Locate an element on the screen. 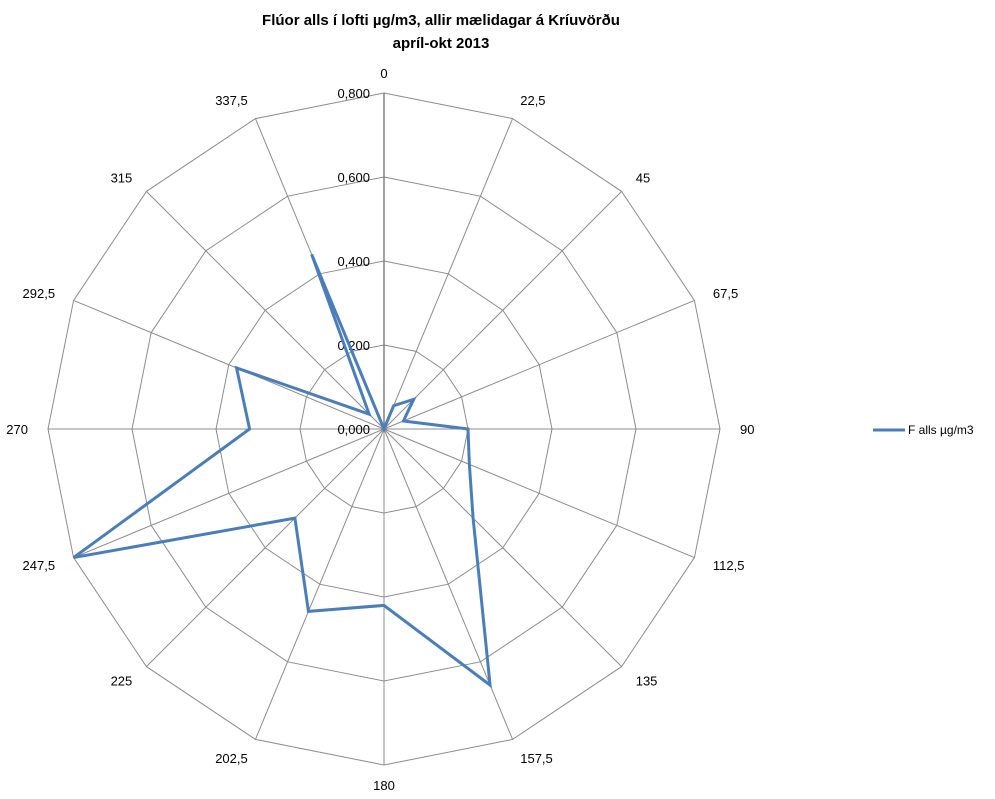  direction-label-9: 202,5 is located at coordinates (231, 758).